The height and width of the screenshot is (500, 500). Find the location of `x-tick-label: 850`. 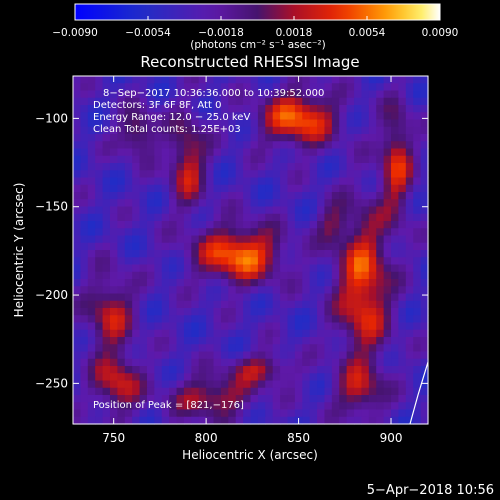

x-tick-label: 850 is located at coordinates (298, 438).